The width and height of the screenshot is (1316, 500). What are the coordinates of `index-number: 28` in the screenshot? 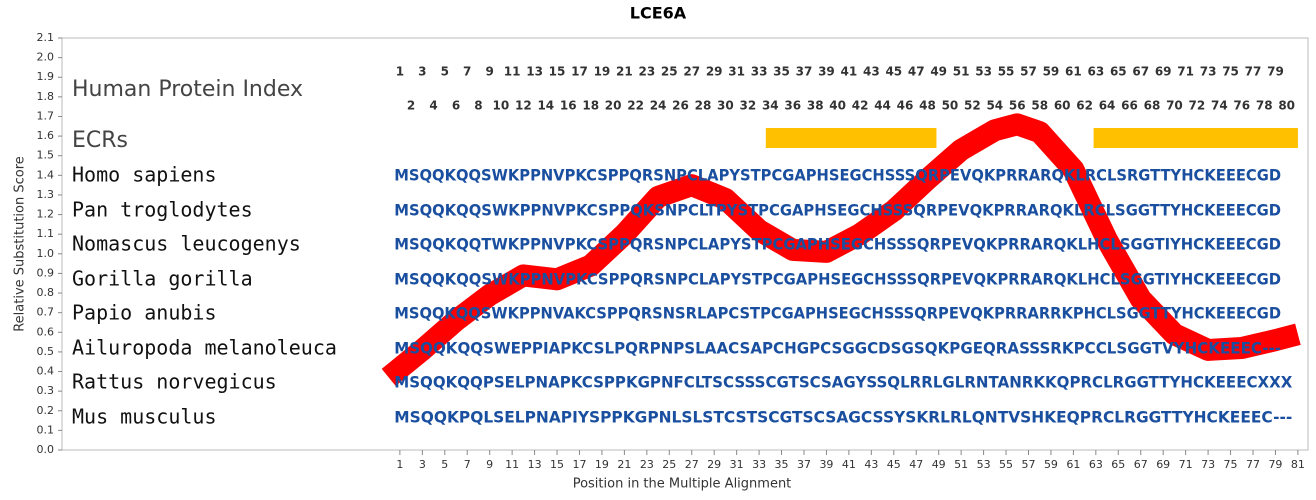 It's located at (703, 106).